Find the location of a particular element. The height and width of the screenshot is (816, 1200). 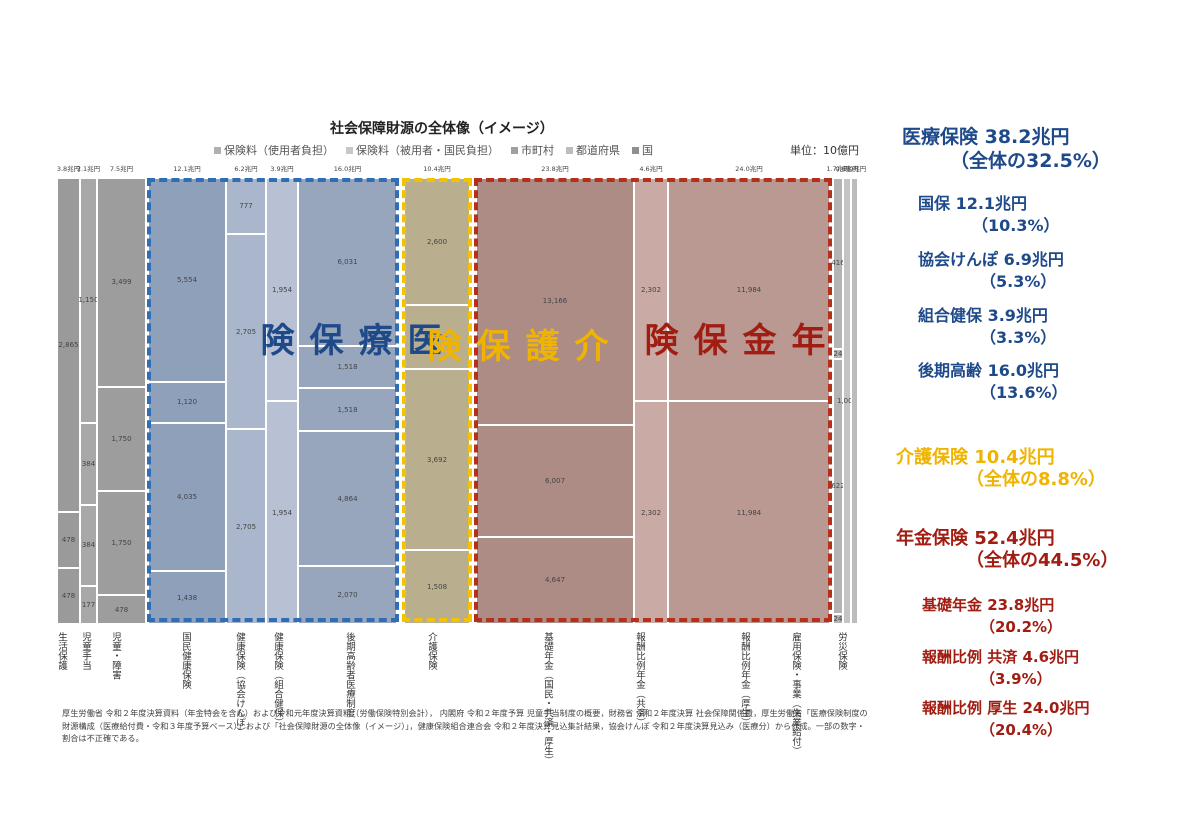

summary-line: 基礎年金 23.8兆円 is located at coordinates (988, 605).